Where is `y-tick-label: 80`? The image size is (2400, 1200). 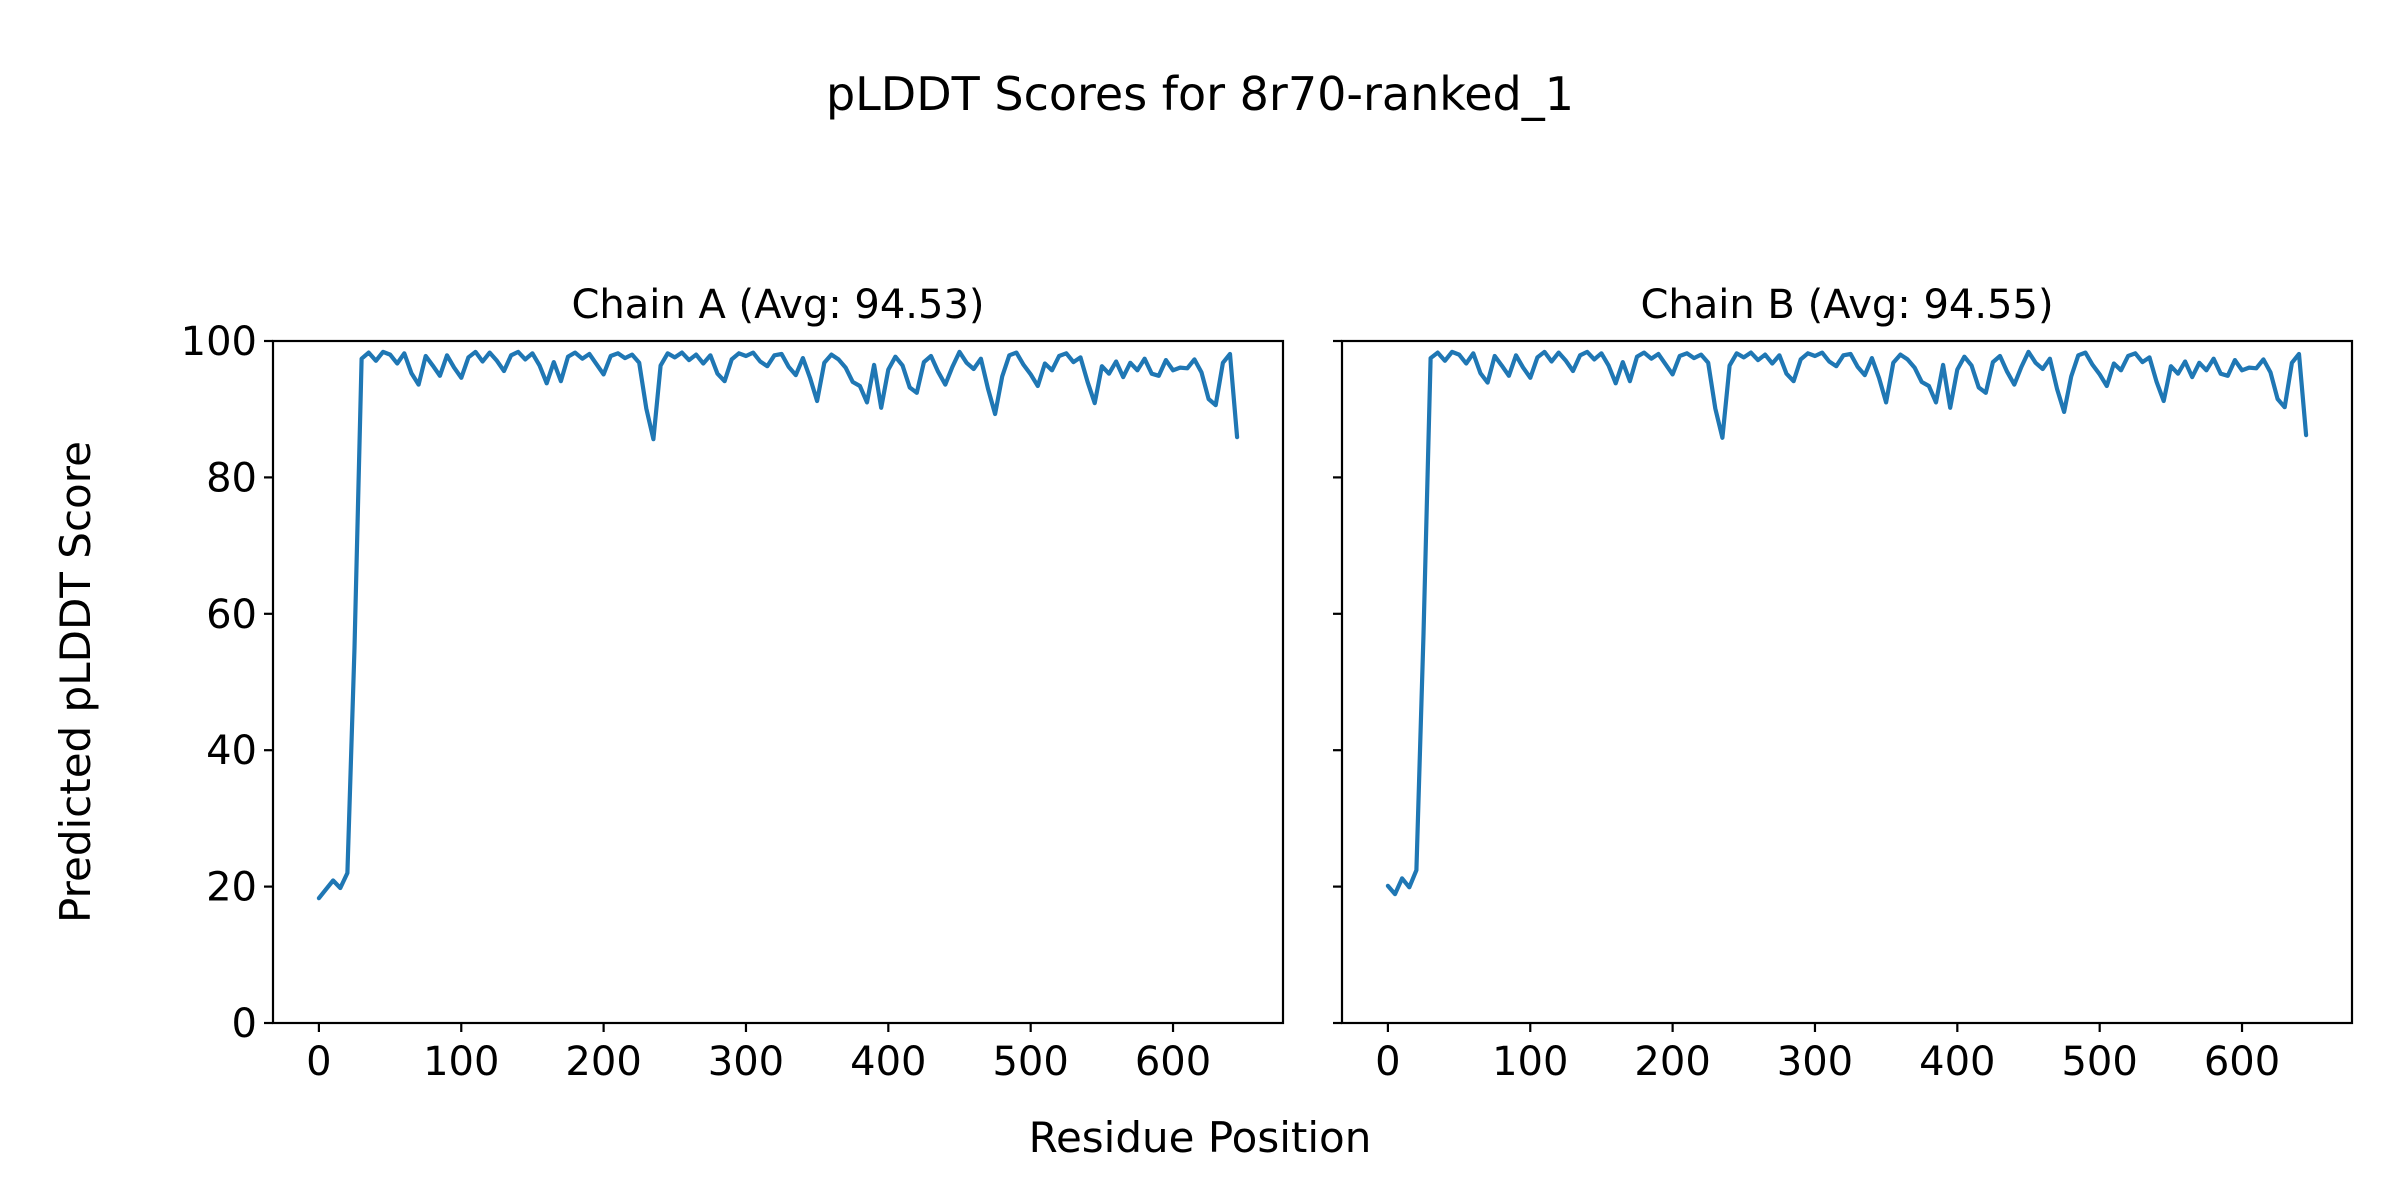
y-tick-label: 80 is located at coordinates (231, 478).